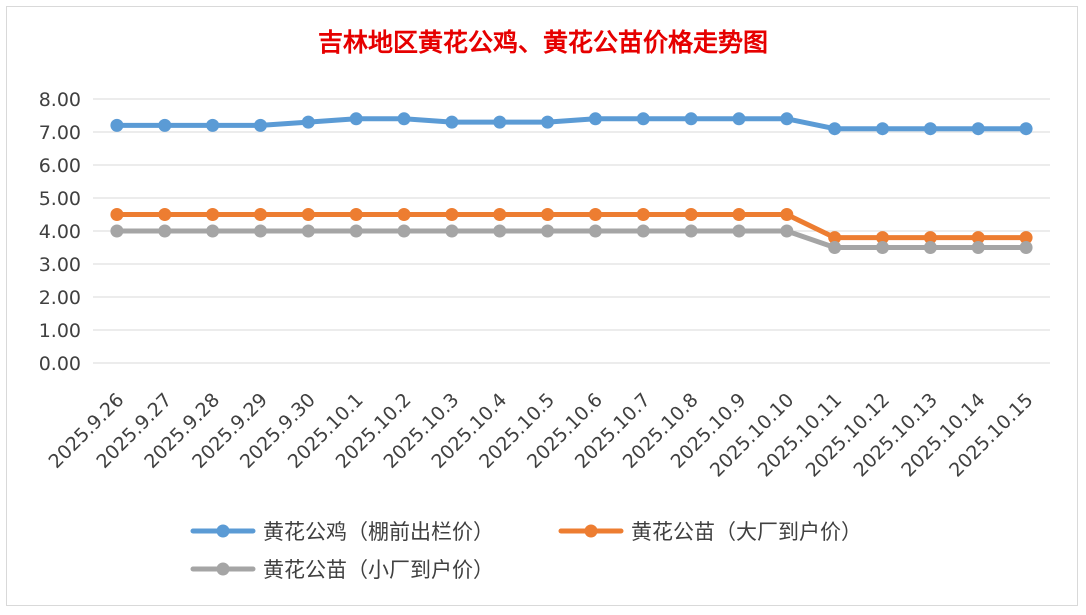 This screenshot has height=615, width=1086. What do you see at coordinates (60, 265) in the screenshot?
I see `y-tick-label: 3.00` at bounding box center [60, 265].